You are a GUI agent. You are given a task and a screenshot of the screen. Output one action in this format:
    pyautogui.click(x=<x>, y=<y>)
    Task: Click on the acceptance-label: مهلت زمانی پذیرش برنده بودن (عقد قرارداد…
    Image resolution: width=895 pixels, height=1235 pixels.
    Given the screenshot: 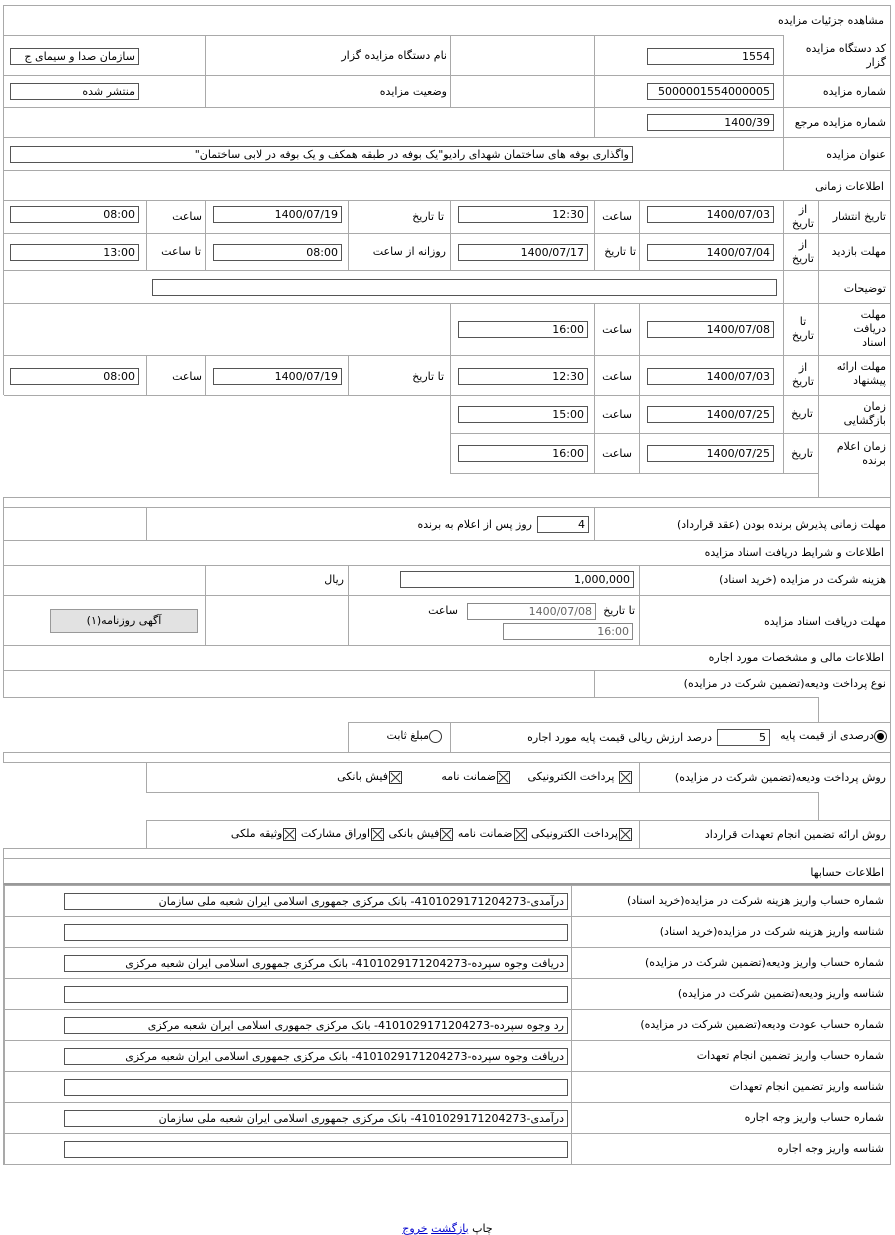 What is the action you would take?
    pyautogui.click(x=781, y=524)
    